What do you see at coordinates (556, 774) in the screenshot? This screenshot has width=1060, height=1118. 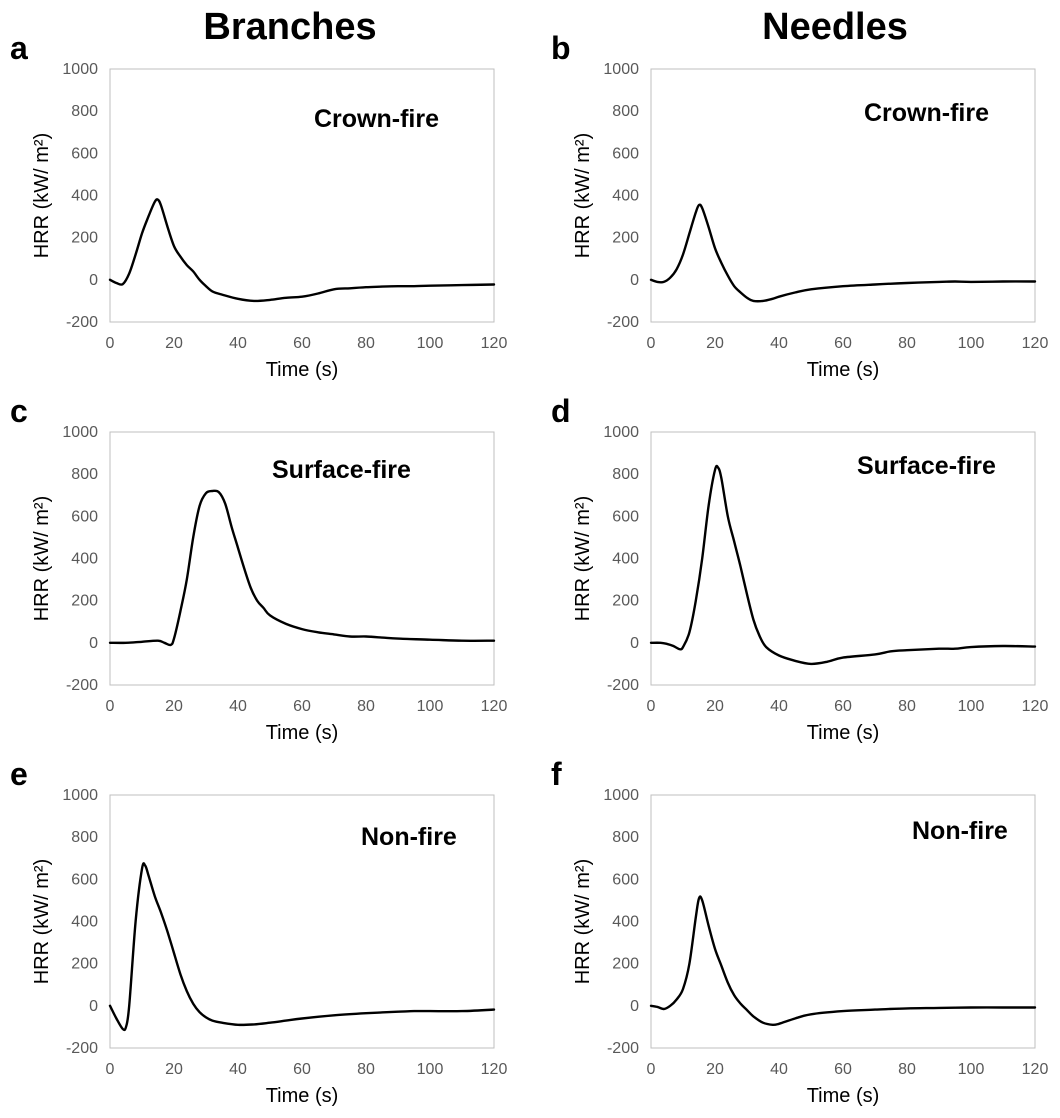 I see `panel-letter: f` at bounding box center [556, 774].